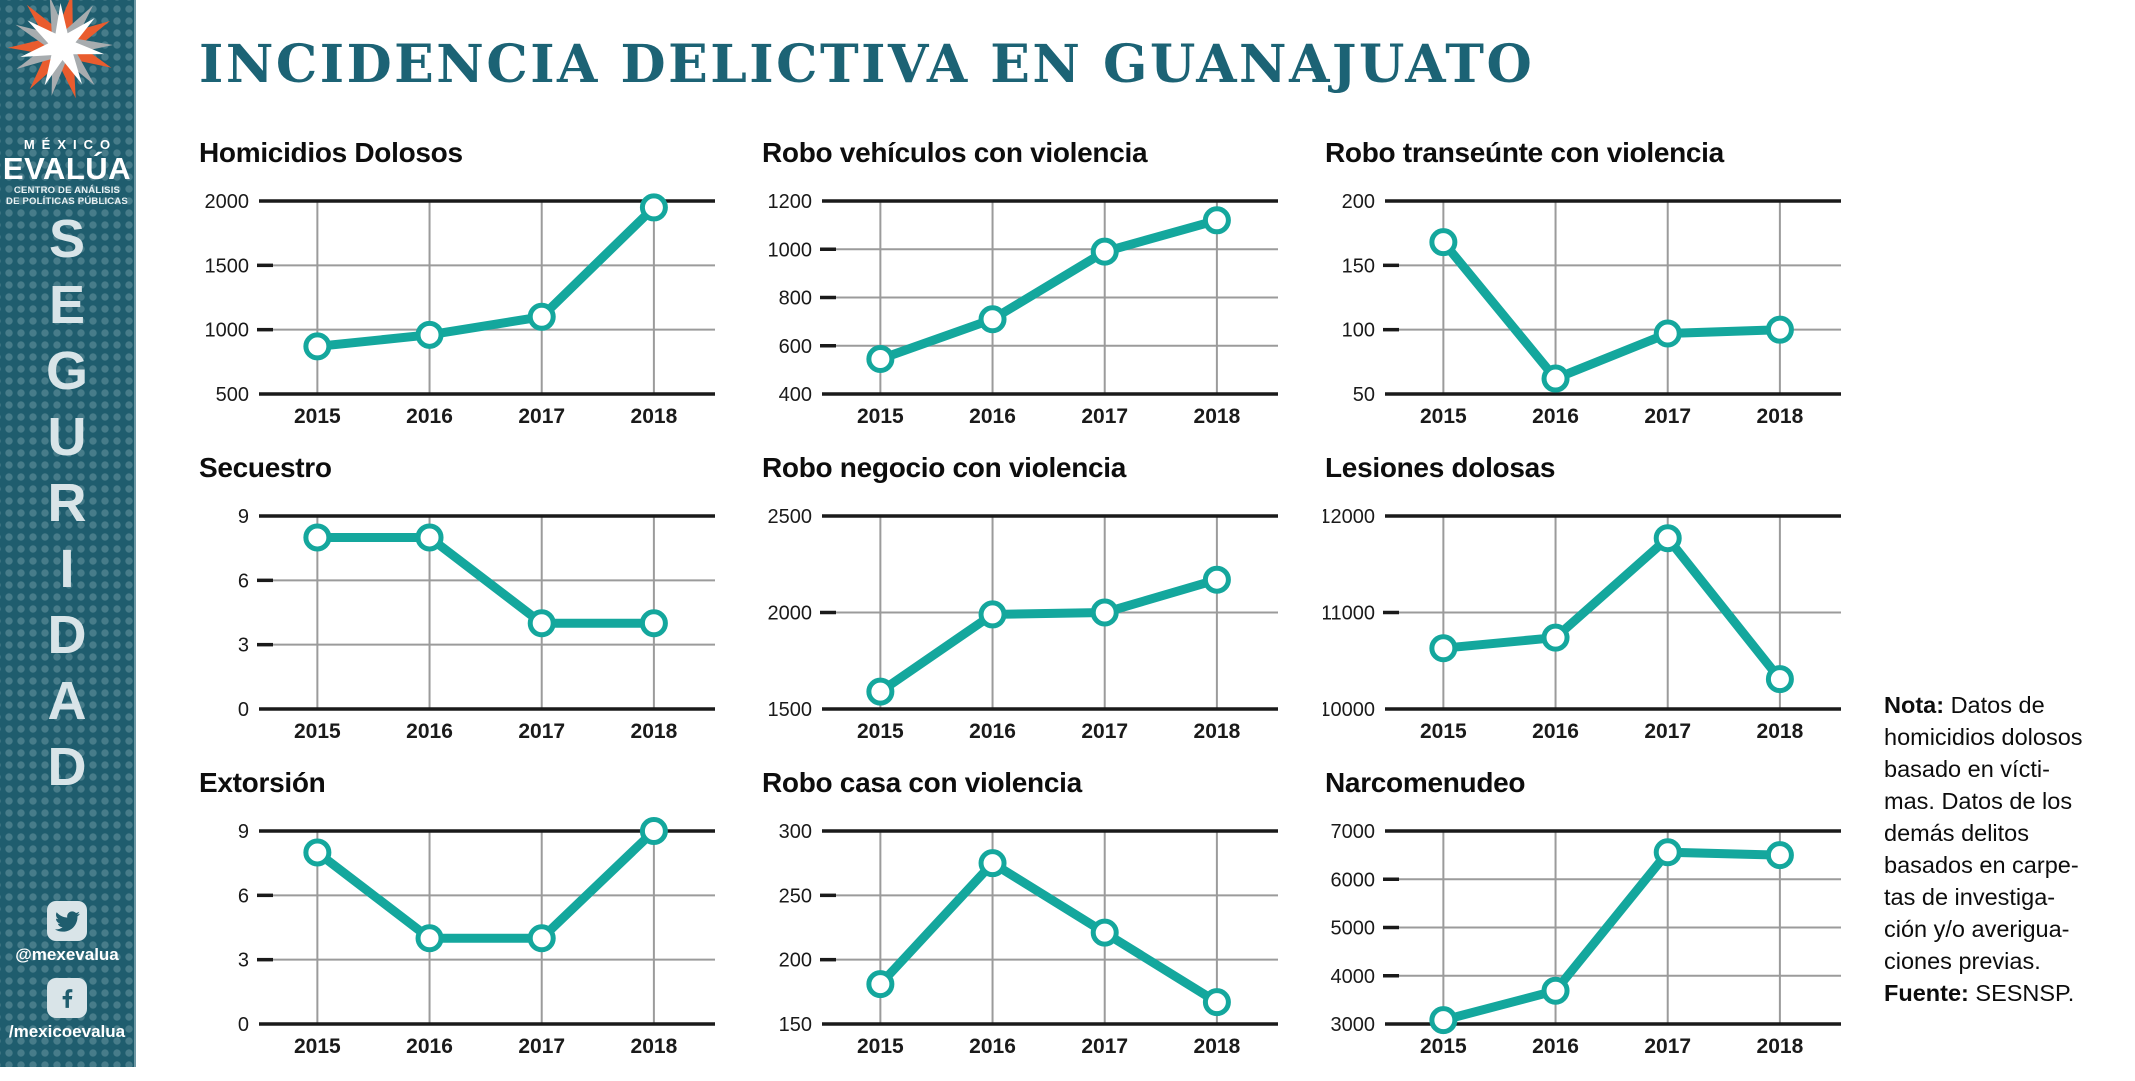  What do you see at coordinates (1358, 202) in the screenshot?
I see `y-tick-label: 200` at bounding box center [1358, 202].